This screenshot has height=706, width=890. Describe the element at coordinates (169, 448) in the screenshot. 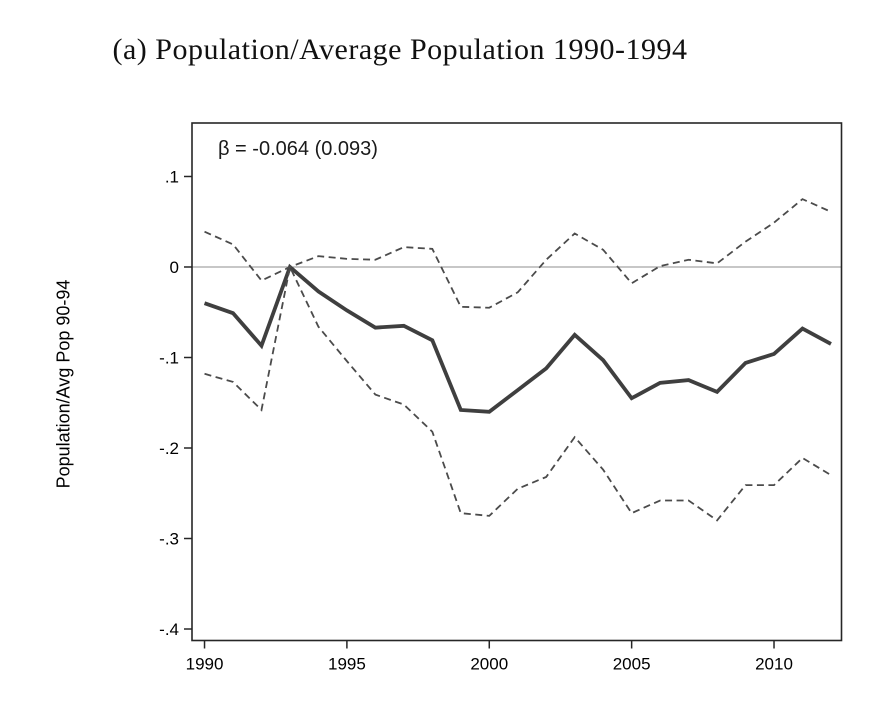

I see `y-tick-label: -.2` at that location.